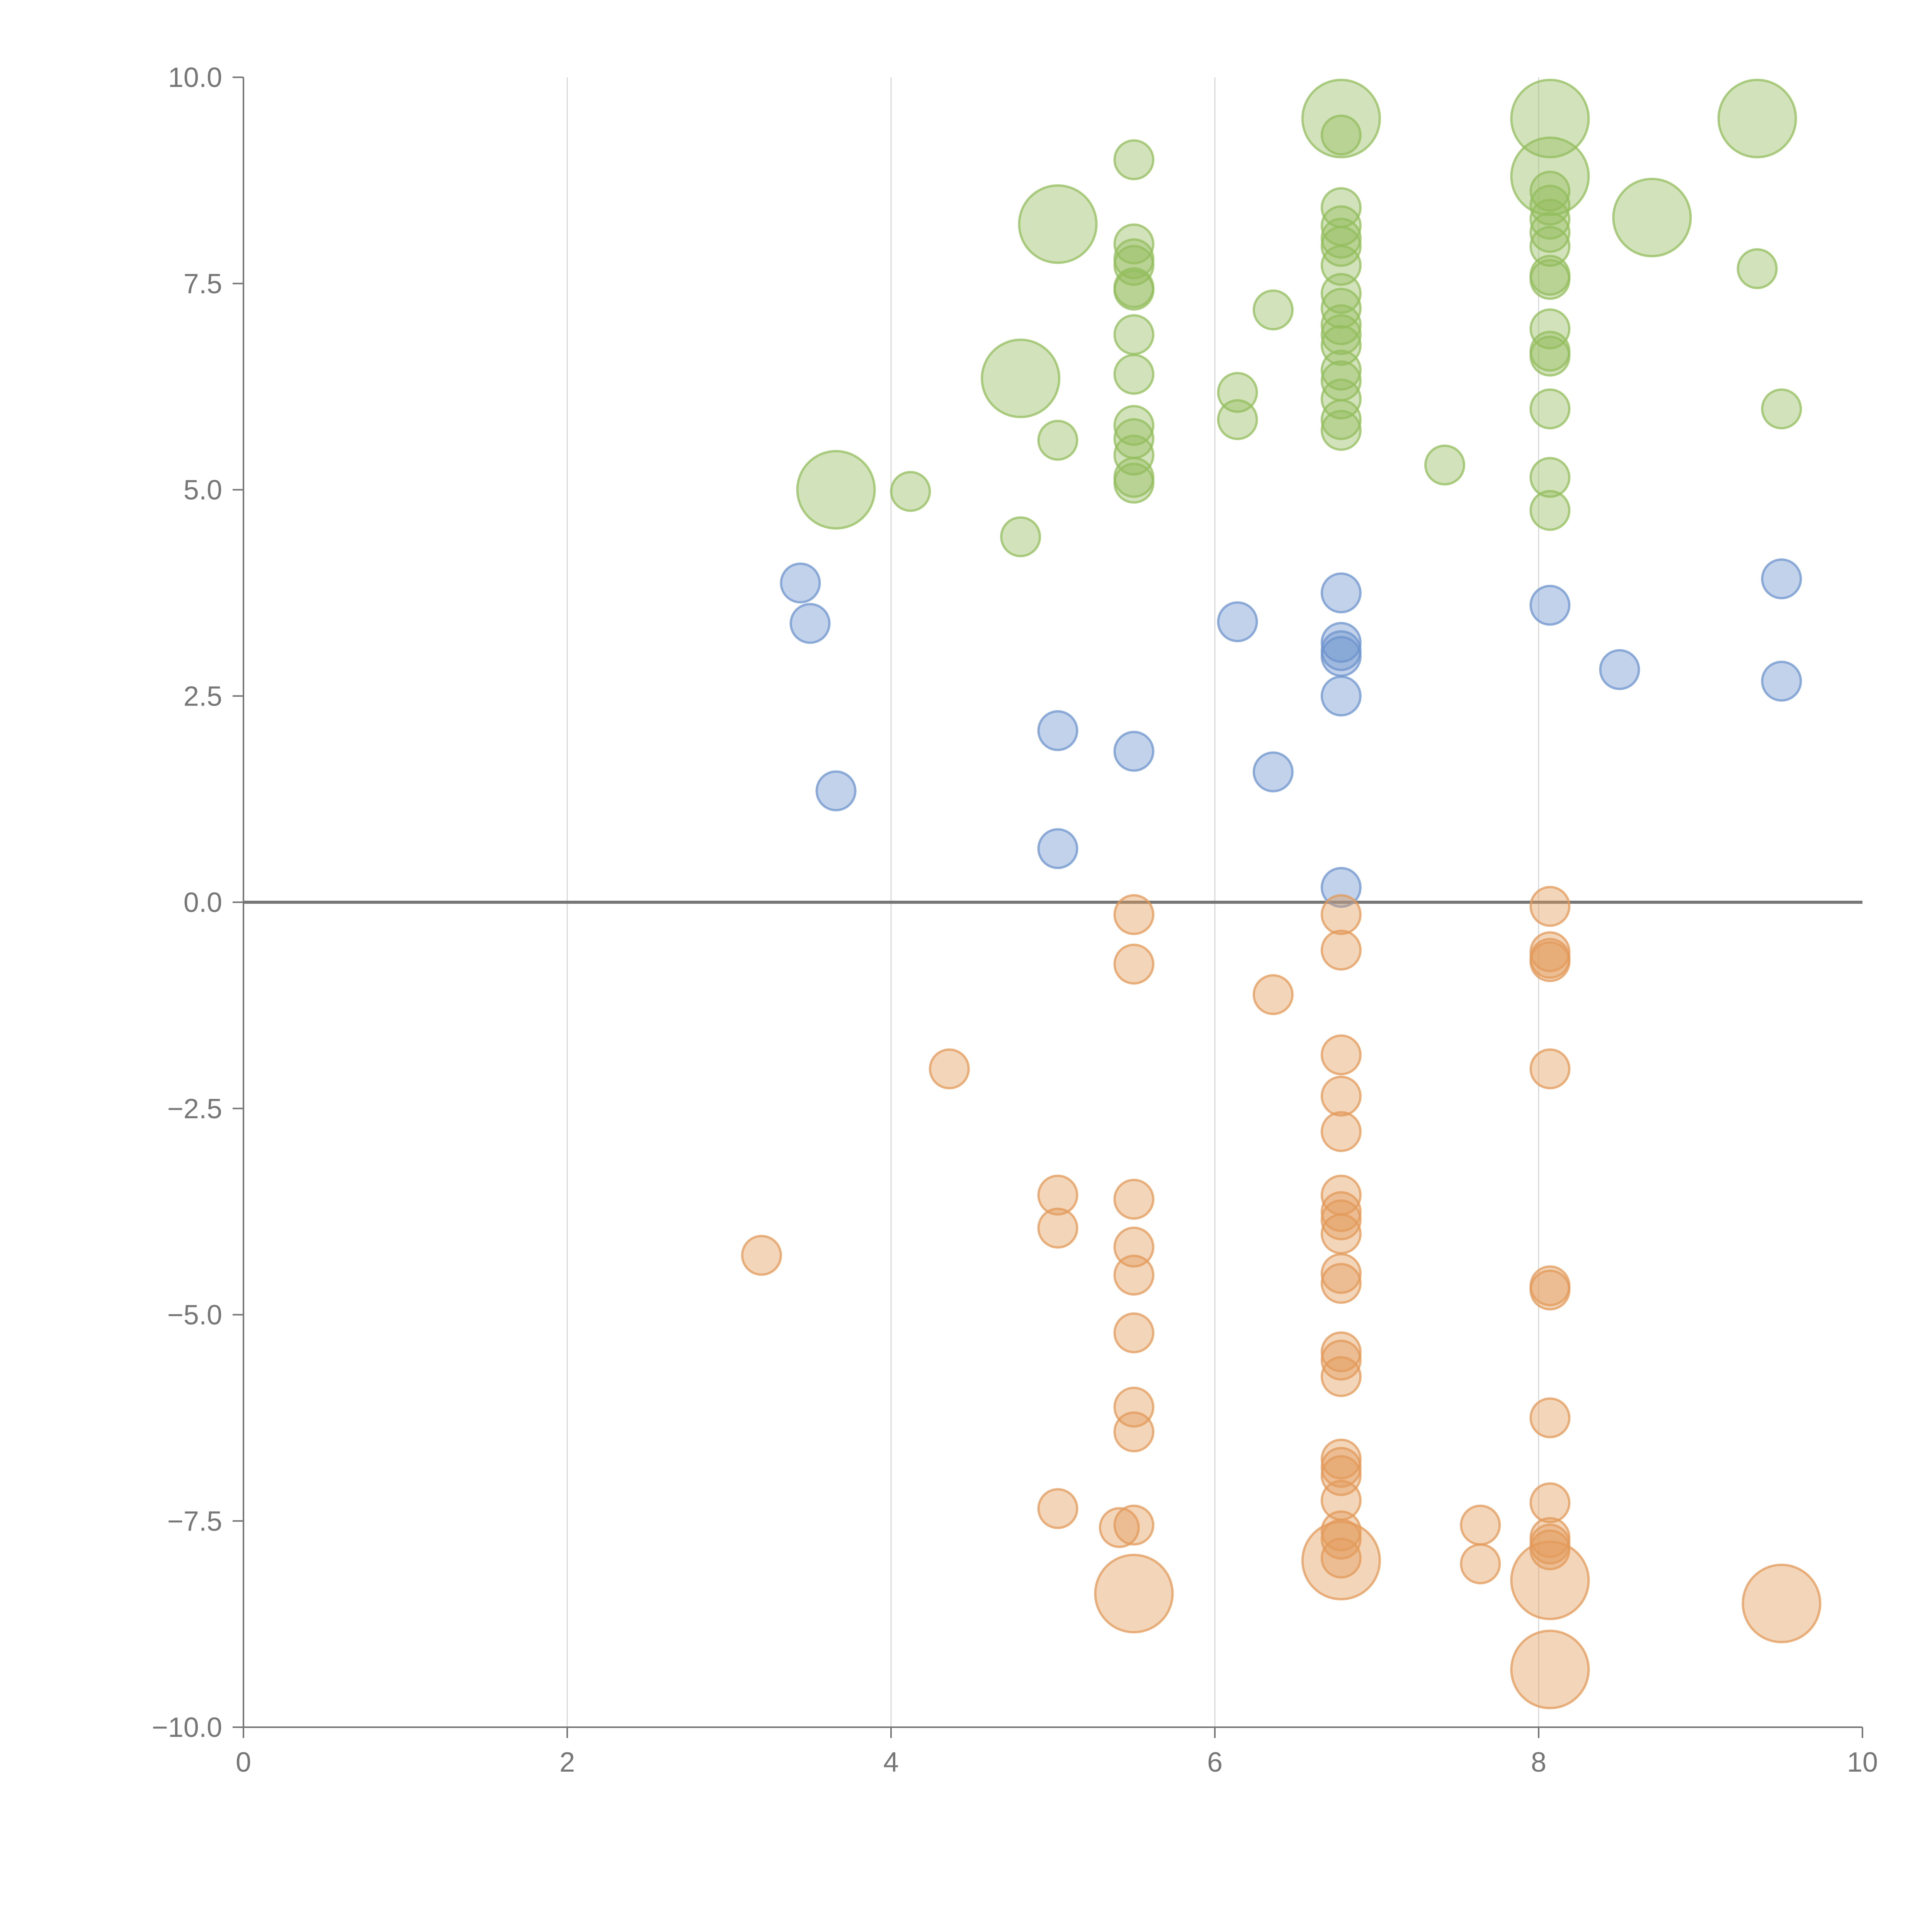 This screenshot has width=1932, height=1932. What do you see at coordinates (195, 78) in the screenshot?
I see `y-tick-label: 10.0` at bounding box center [195, 78].